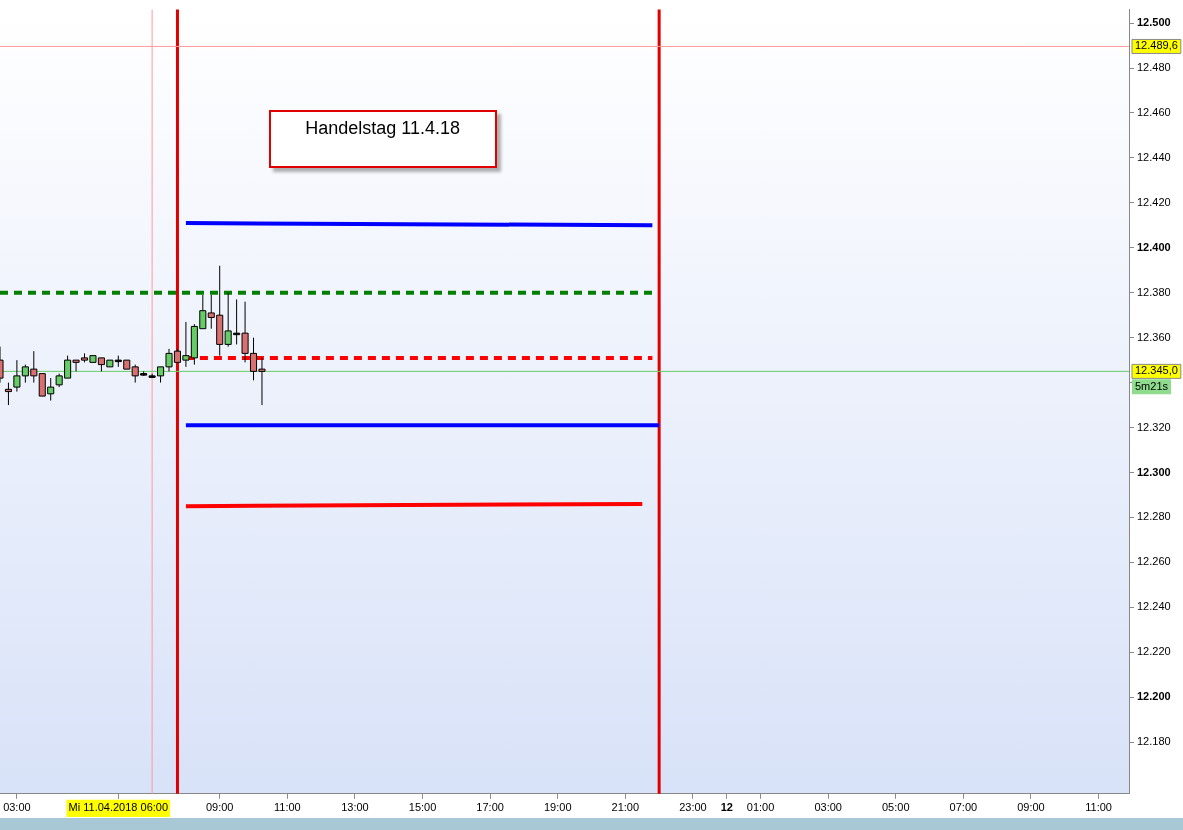 Image resolution: width=1183 pixels, height=830 pixels. I want to click on y-tick-label: 12.420, so click(1154, 201).